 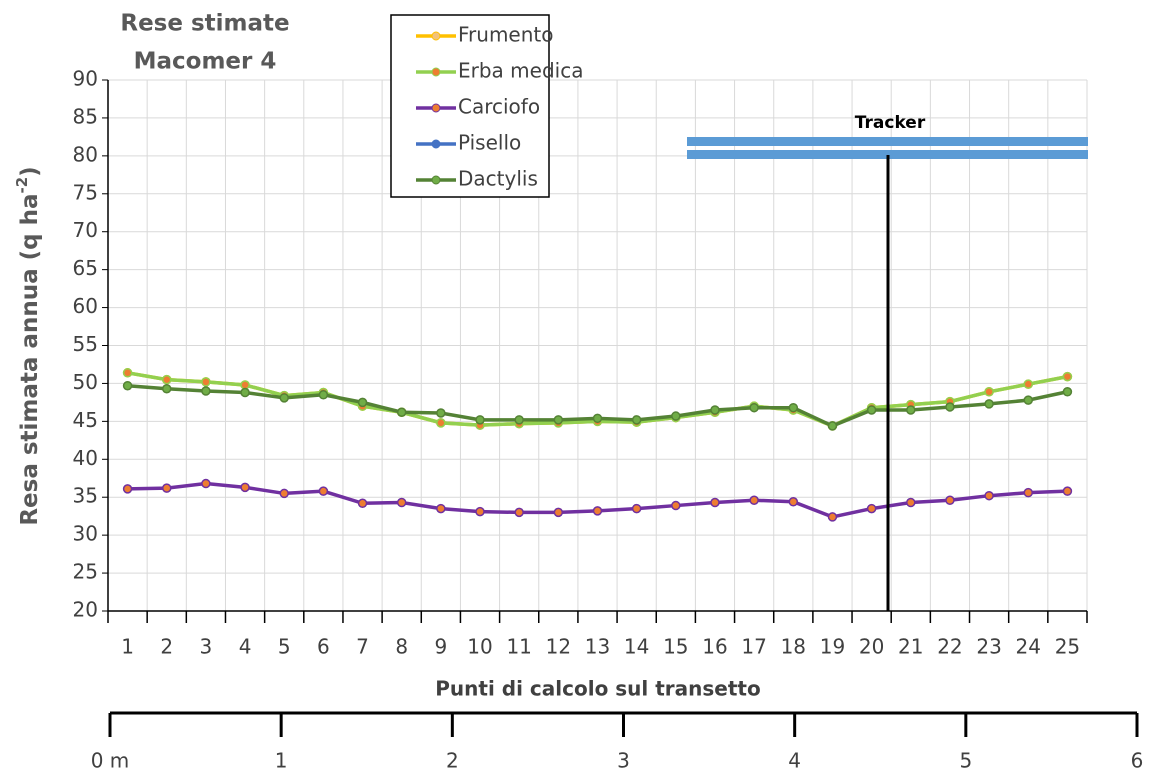 I want to click on x2-tick-label: 5, so click(x=965, y=761).